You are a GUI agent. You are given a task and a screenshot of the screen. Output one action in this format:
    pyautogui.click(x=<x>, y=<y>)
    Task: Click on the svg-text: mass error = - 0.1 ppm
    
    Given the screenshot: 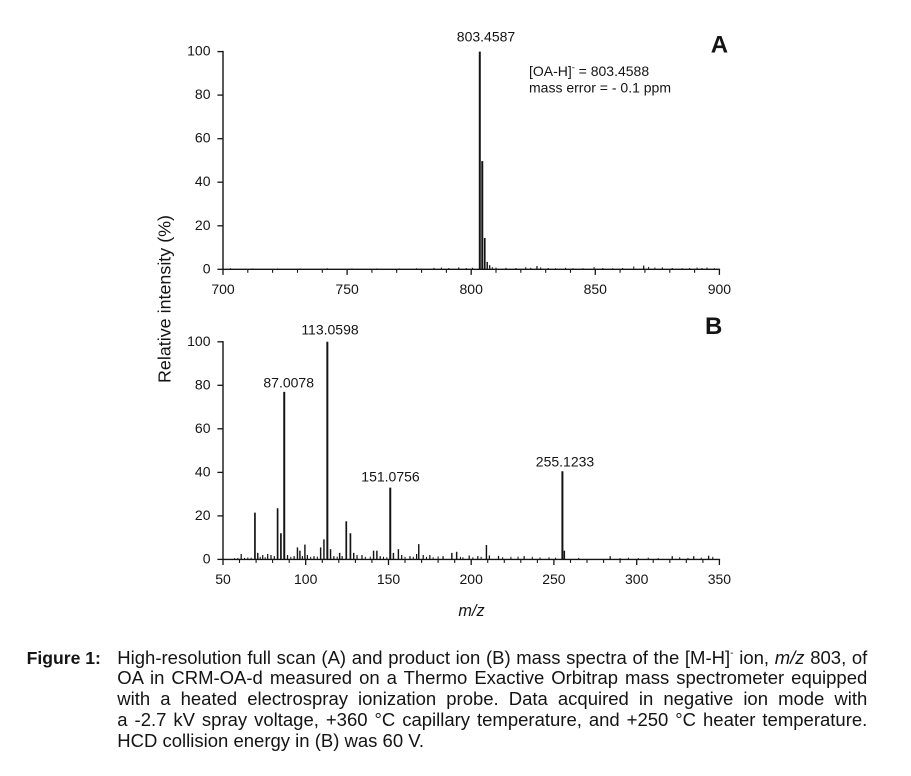 What is the action you would take?
    pyautogui.click(x=600, y=88)
    